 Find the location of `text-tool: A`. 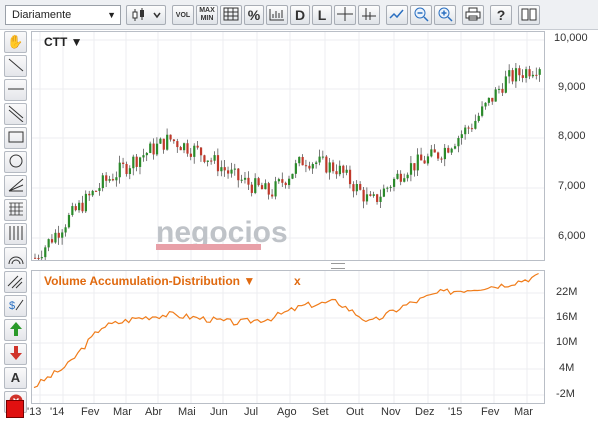

text-tool: A is located at coordinates (15, 378).